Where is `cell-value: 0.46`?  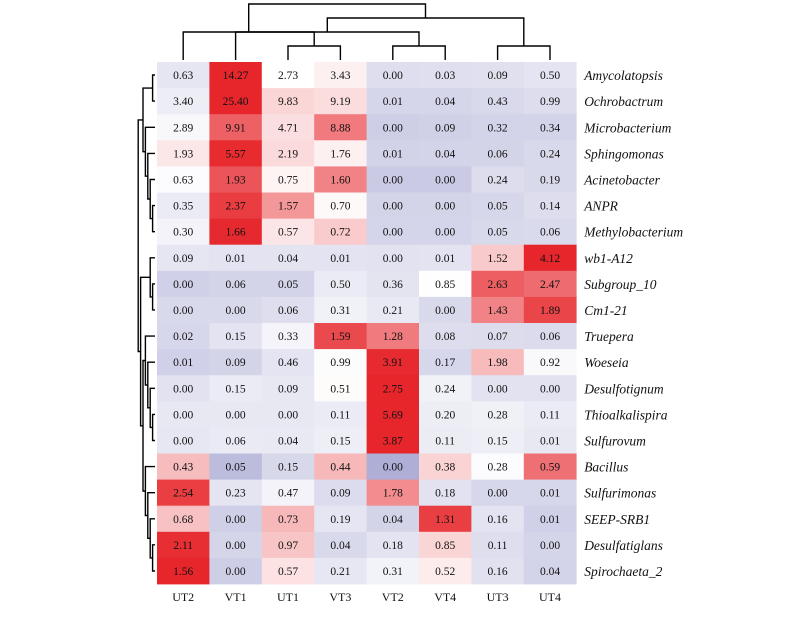
cell-value: 0.46 is located at coordinates (288, 363).